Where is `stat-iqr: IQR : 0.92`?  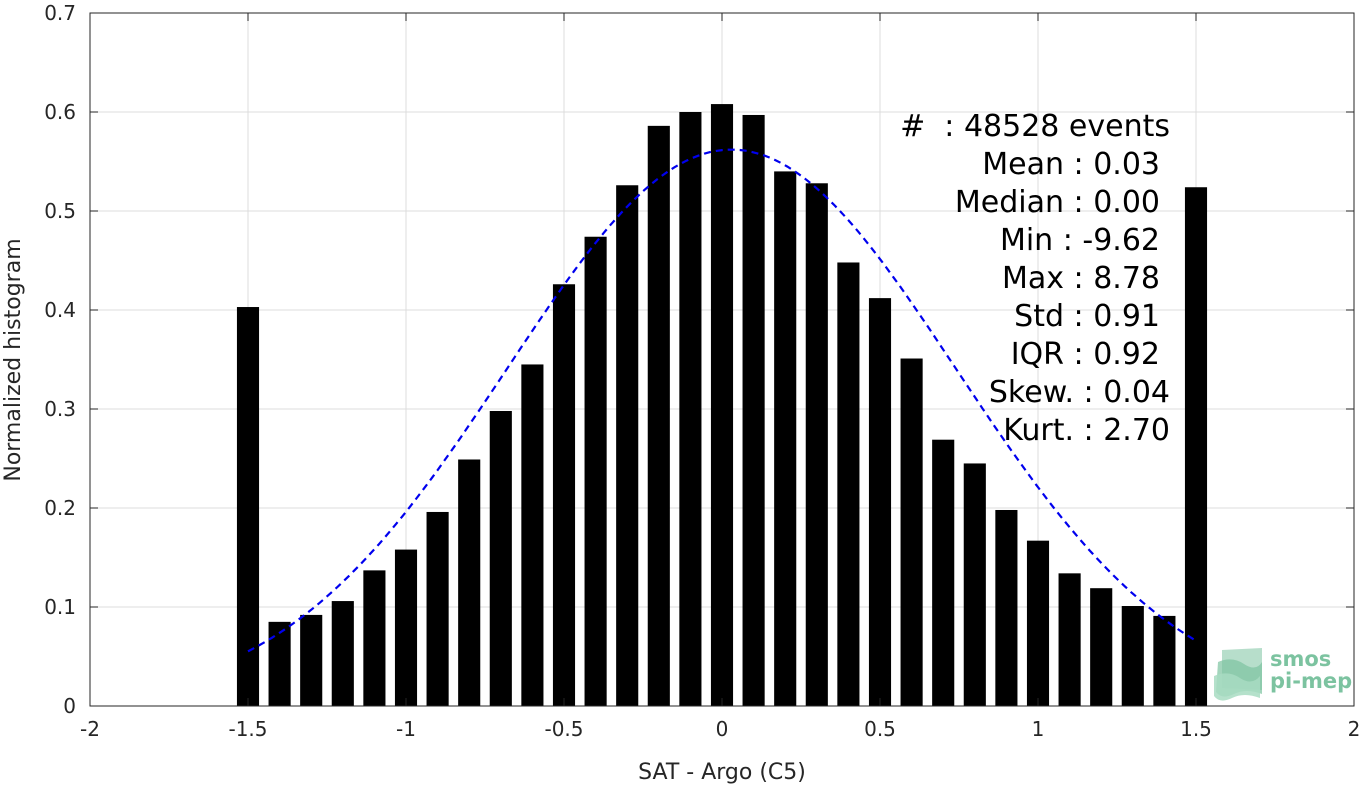 stat-iqr: IQR : 0.92 is located at coordinates (1085, 354).